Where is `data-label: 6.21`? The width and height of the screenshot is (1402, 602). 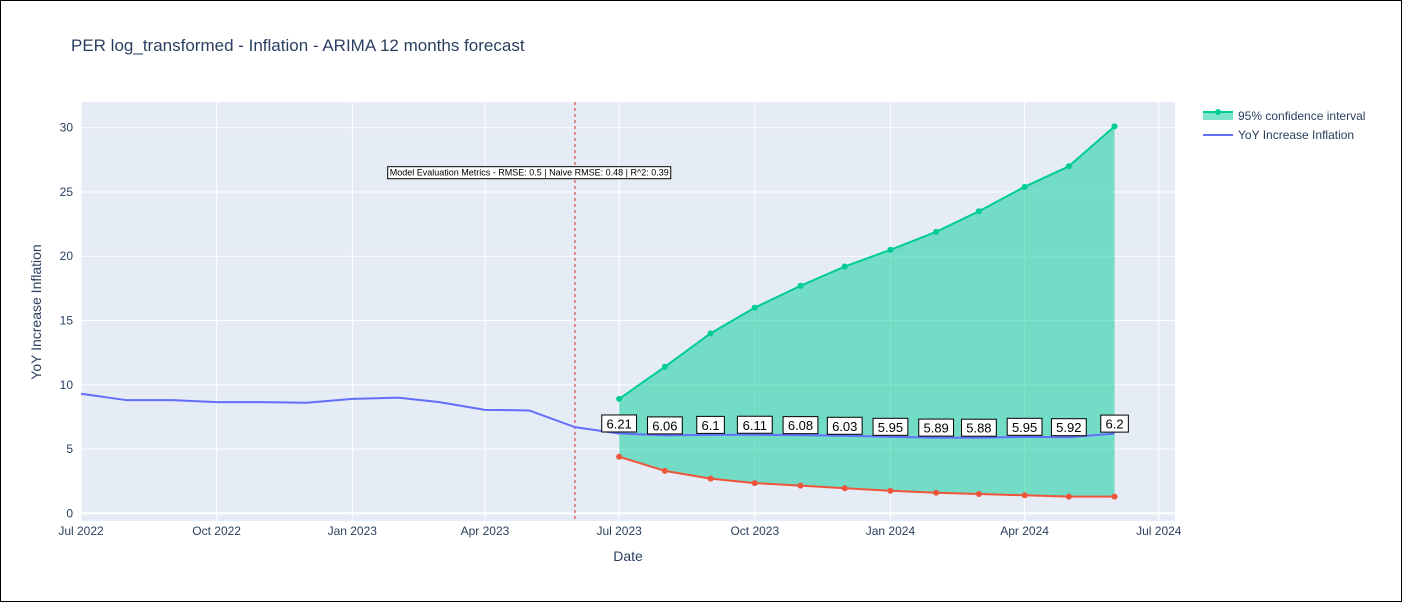
data-label: 6.21 is located at coordinates (619, 423).